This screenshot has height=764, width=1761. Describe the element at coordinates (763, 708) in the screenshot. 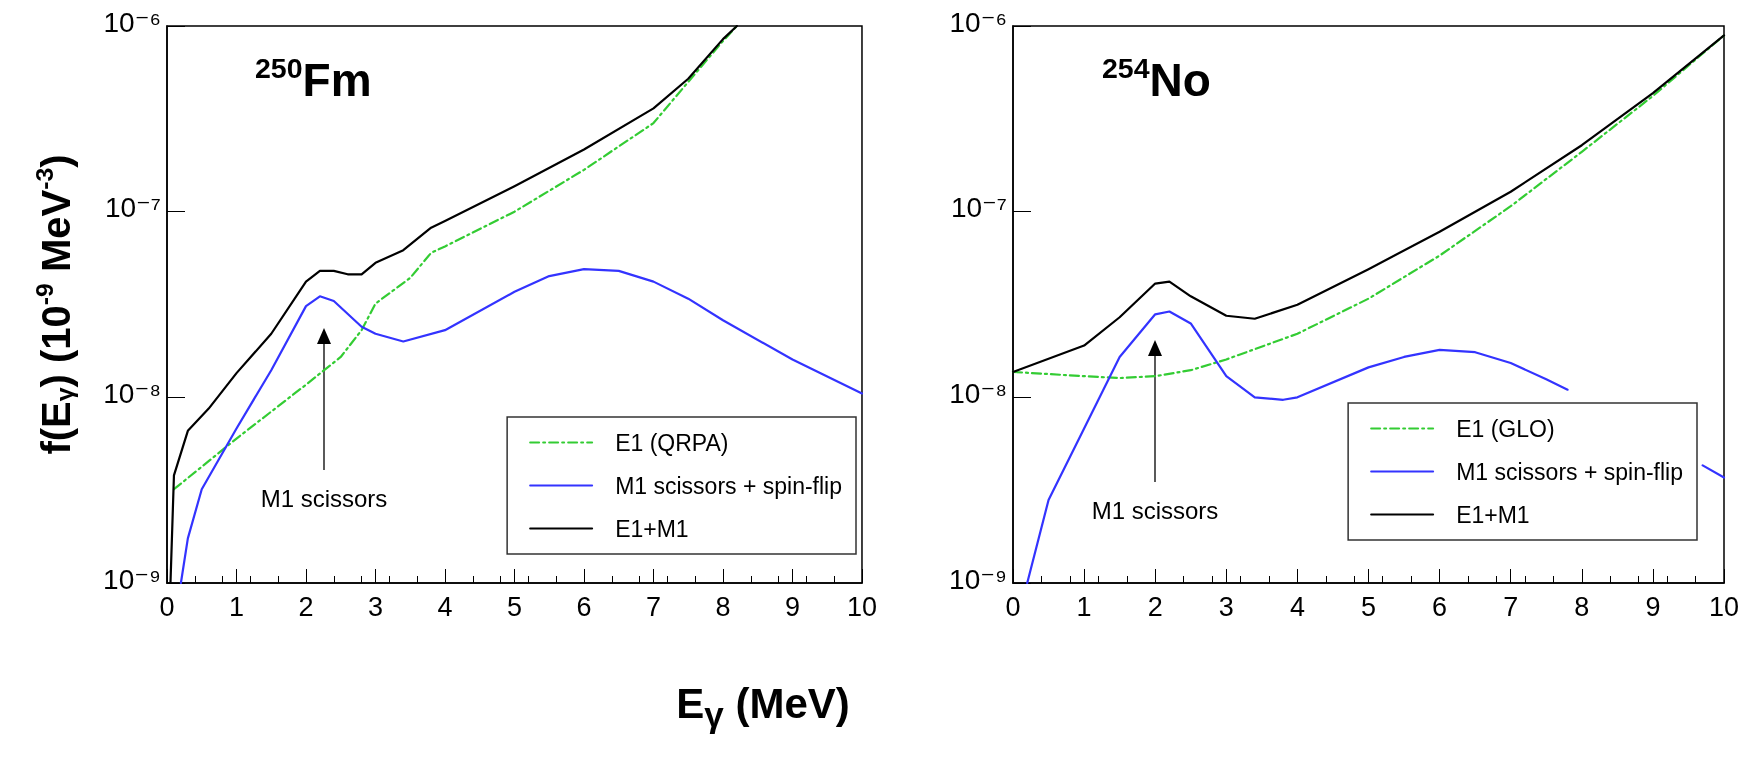

I see `x-axis-title: E$_{γ}$ (MeV)` at that location.